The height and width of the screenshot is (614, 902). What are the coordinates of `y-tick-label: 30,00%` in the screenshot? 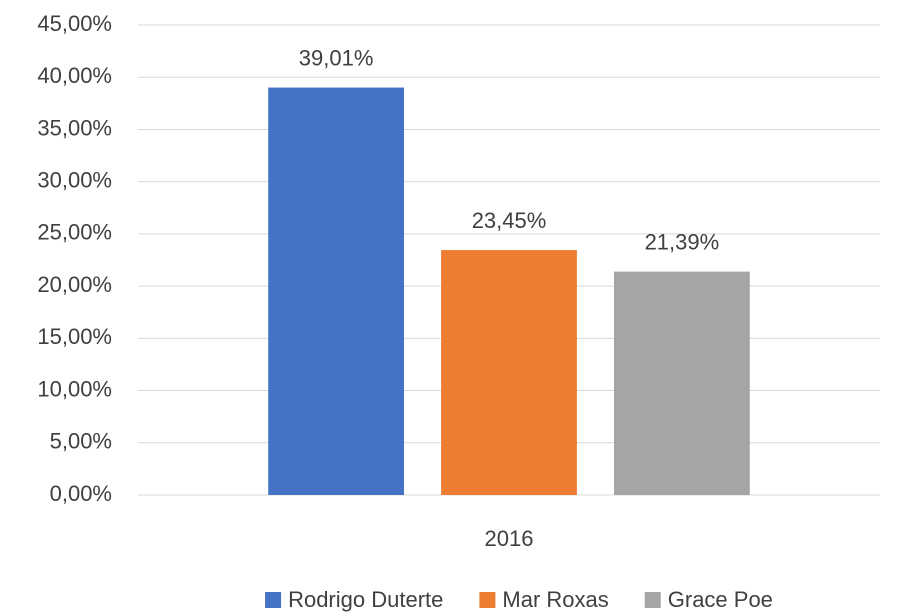 It's located at (74, 179).